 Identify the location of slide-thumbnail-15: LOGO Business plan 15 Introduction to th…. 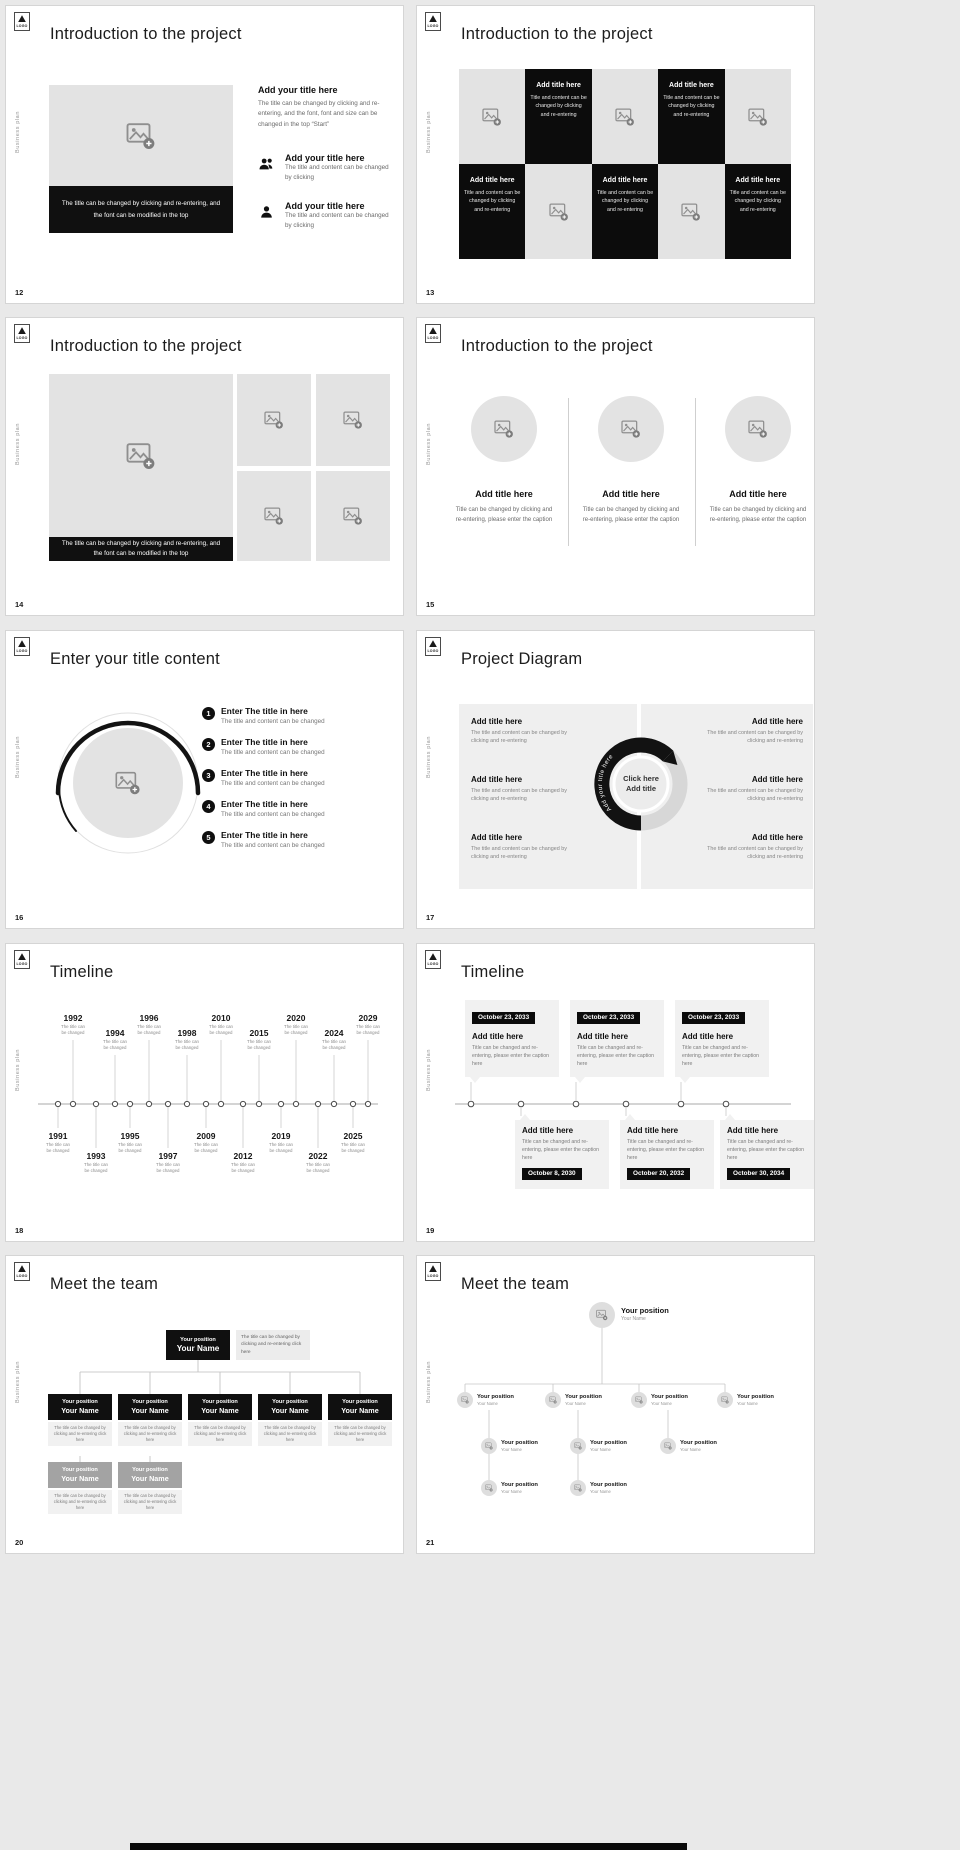
(615, 466).